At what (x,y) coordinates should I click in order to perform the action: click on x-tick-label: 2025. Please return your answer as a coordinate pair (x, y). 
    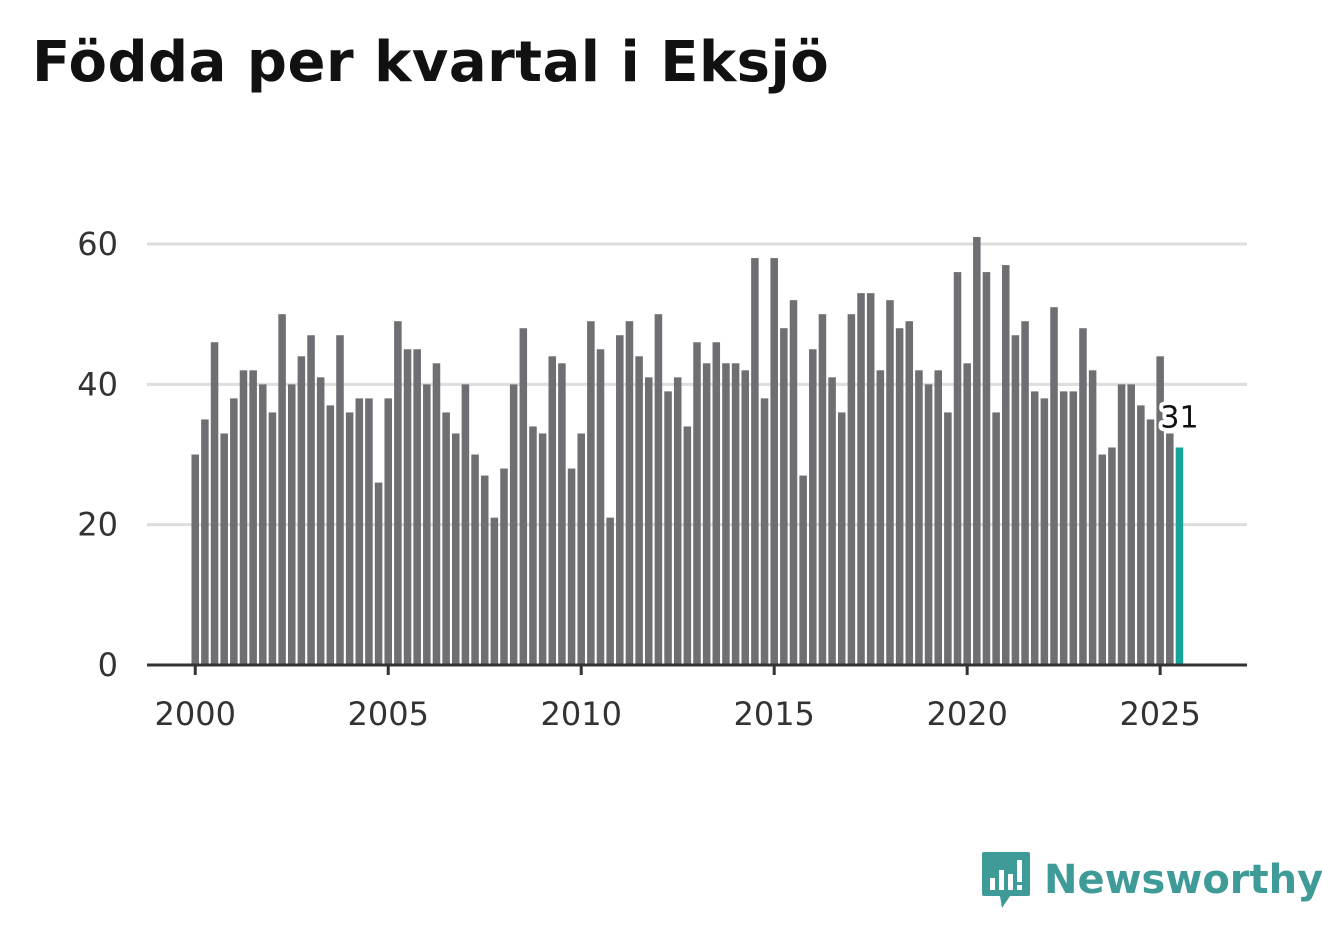
    Looking at the image, I should click on (1159, 714).